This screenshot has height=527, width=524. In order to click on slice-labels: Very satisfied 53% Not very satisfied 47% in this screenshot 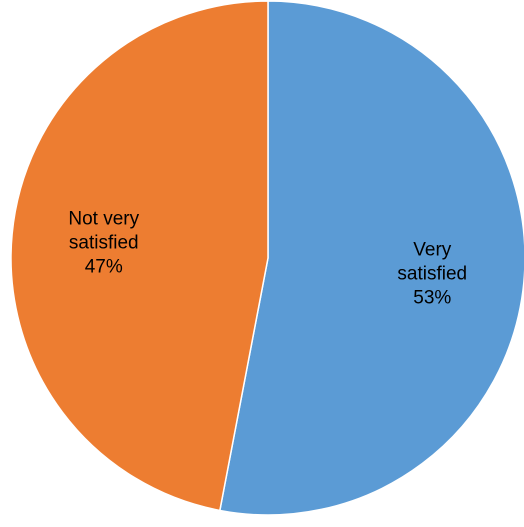, I will do `click(267, 258)`.